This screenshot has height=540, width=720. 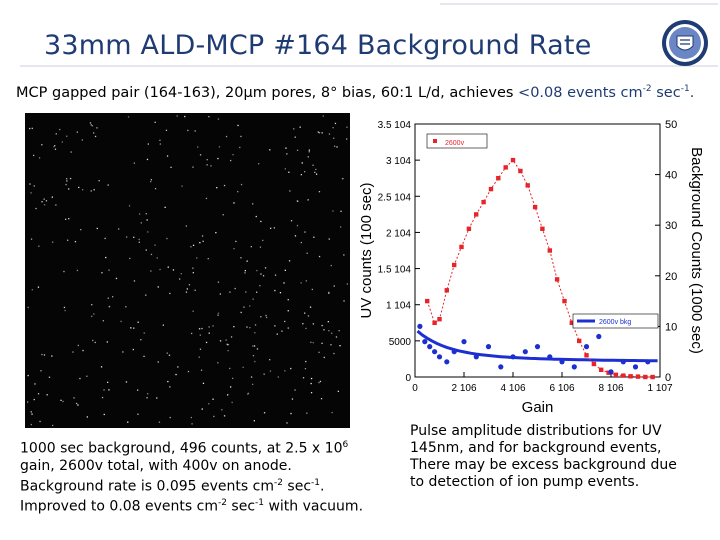 I want to click on y2-tick-label: 0, so click(x=668, y=378).